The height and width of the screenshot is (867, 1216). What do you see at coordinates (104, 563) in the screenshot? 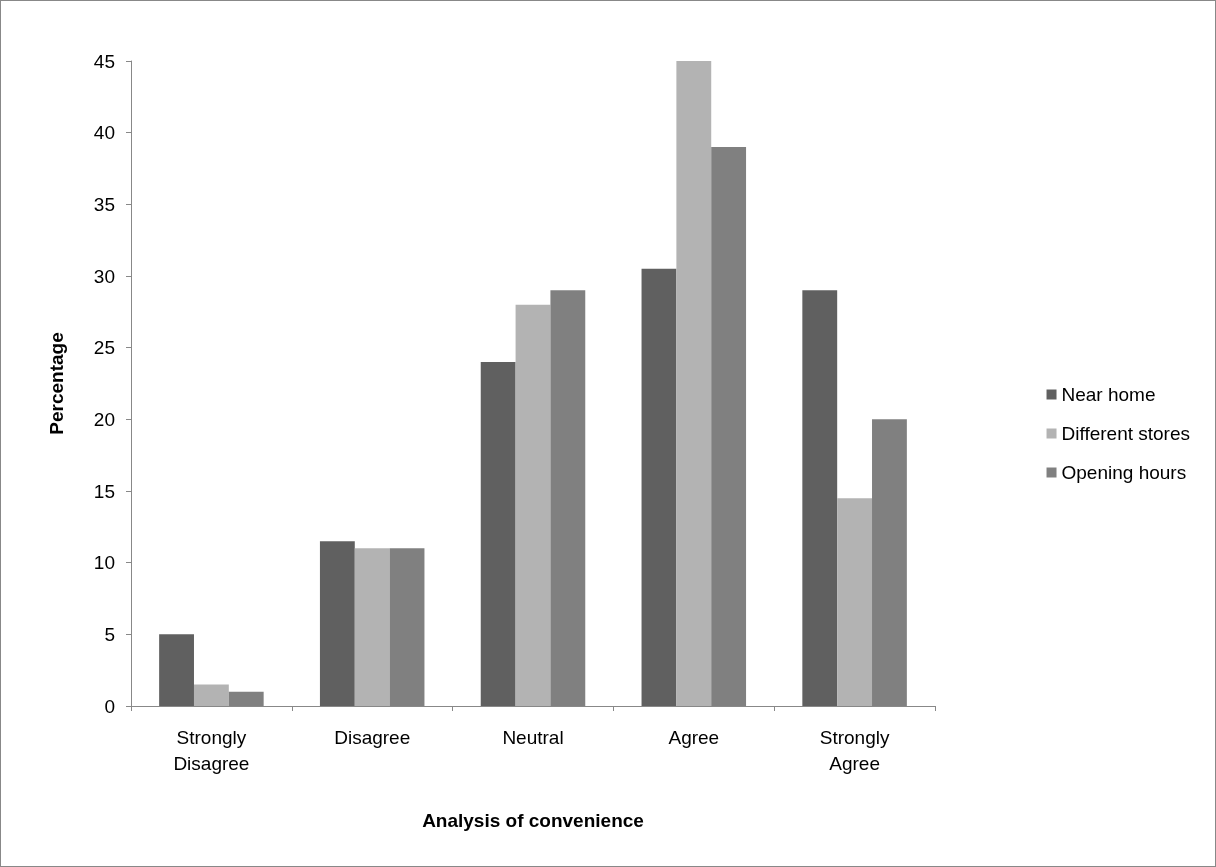
I see `y-tick-label: 10` at bounding box center [104, 563].